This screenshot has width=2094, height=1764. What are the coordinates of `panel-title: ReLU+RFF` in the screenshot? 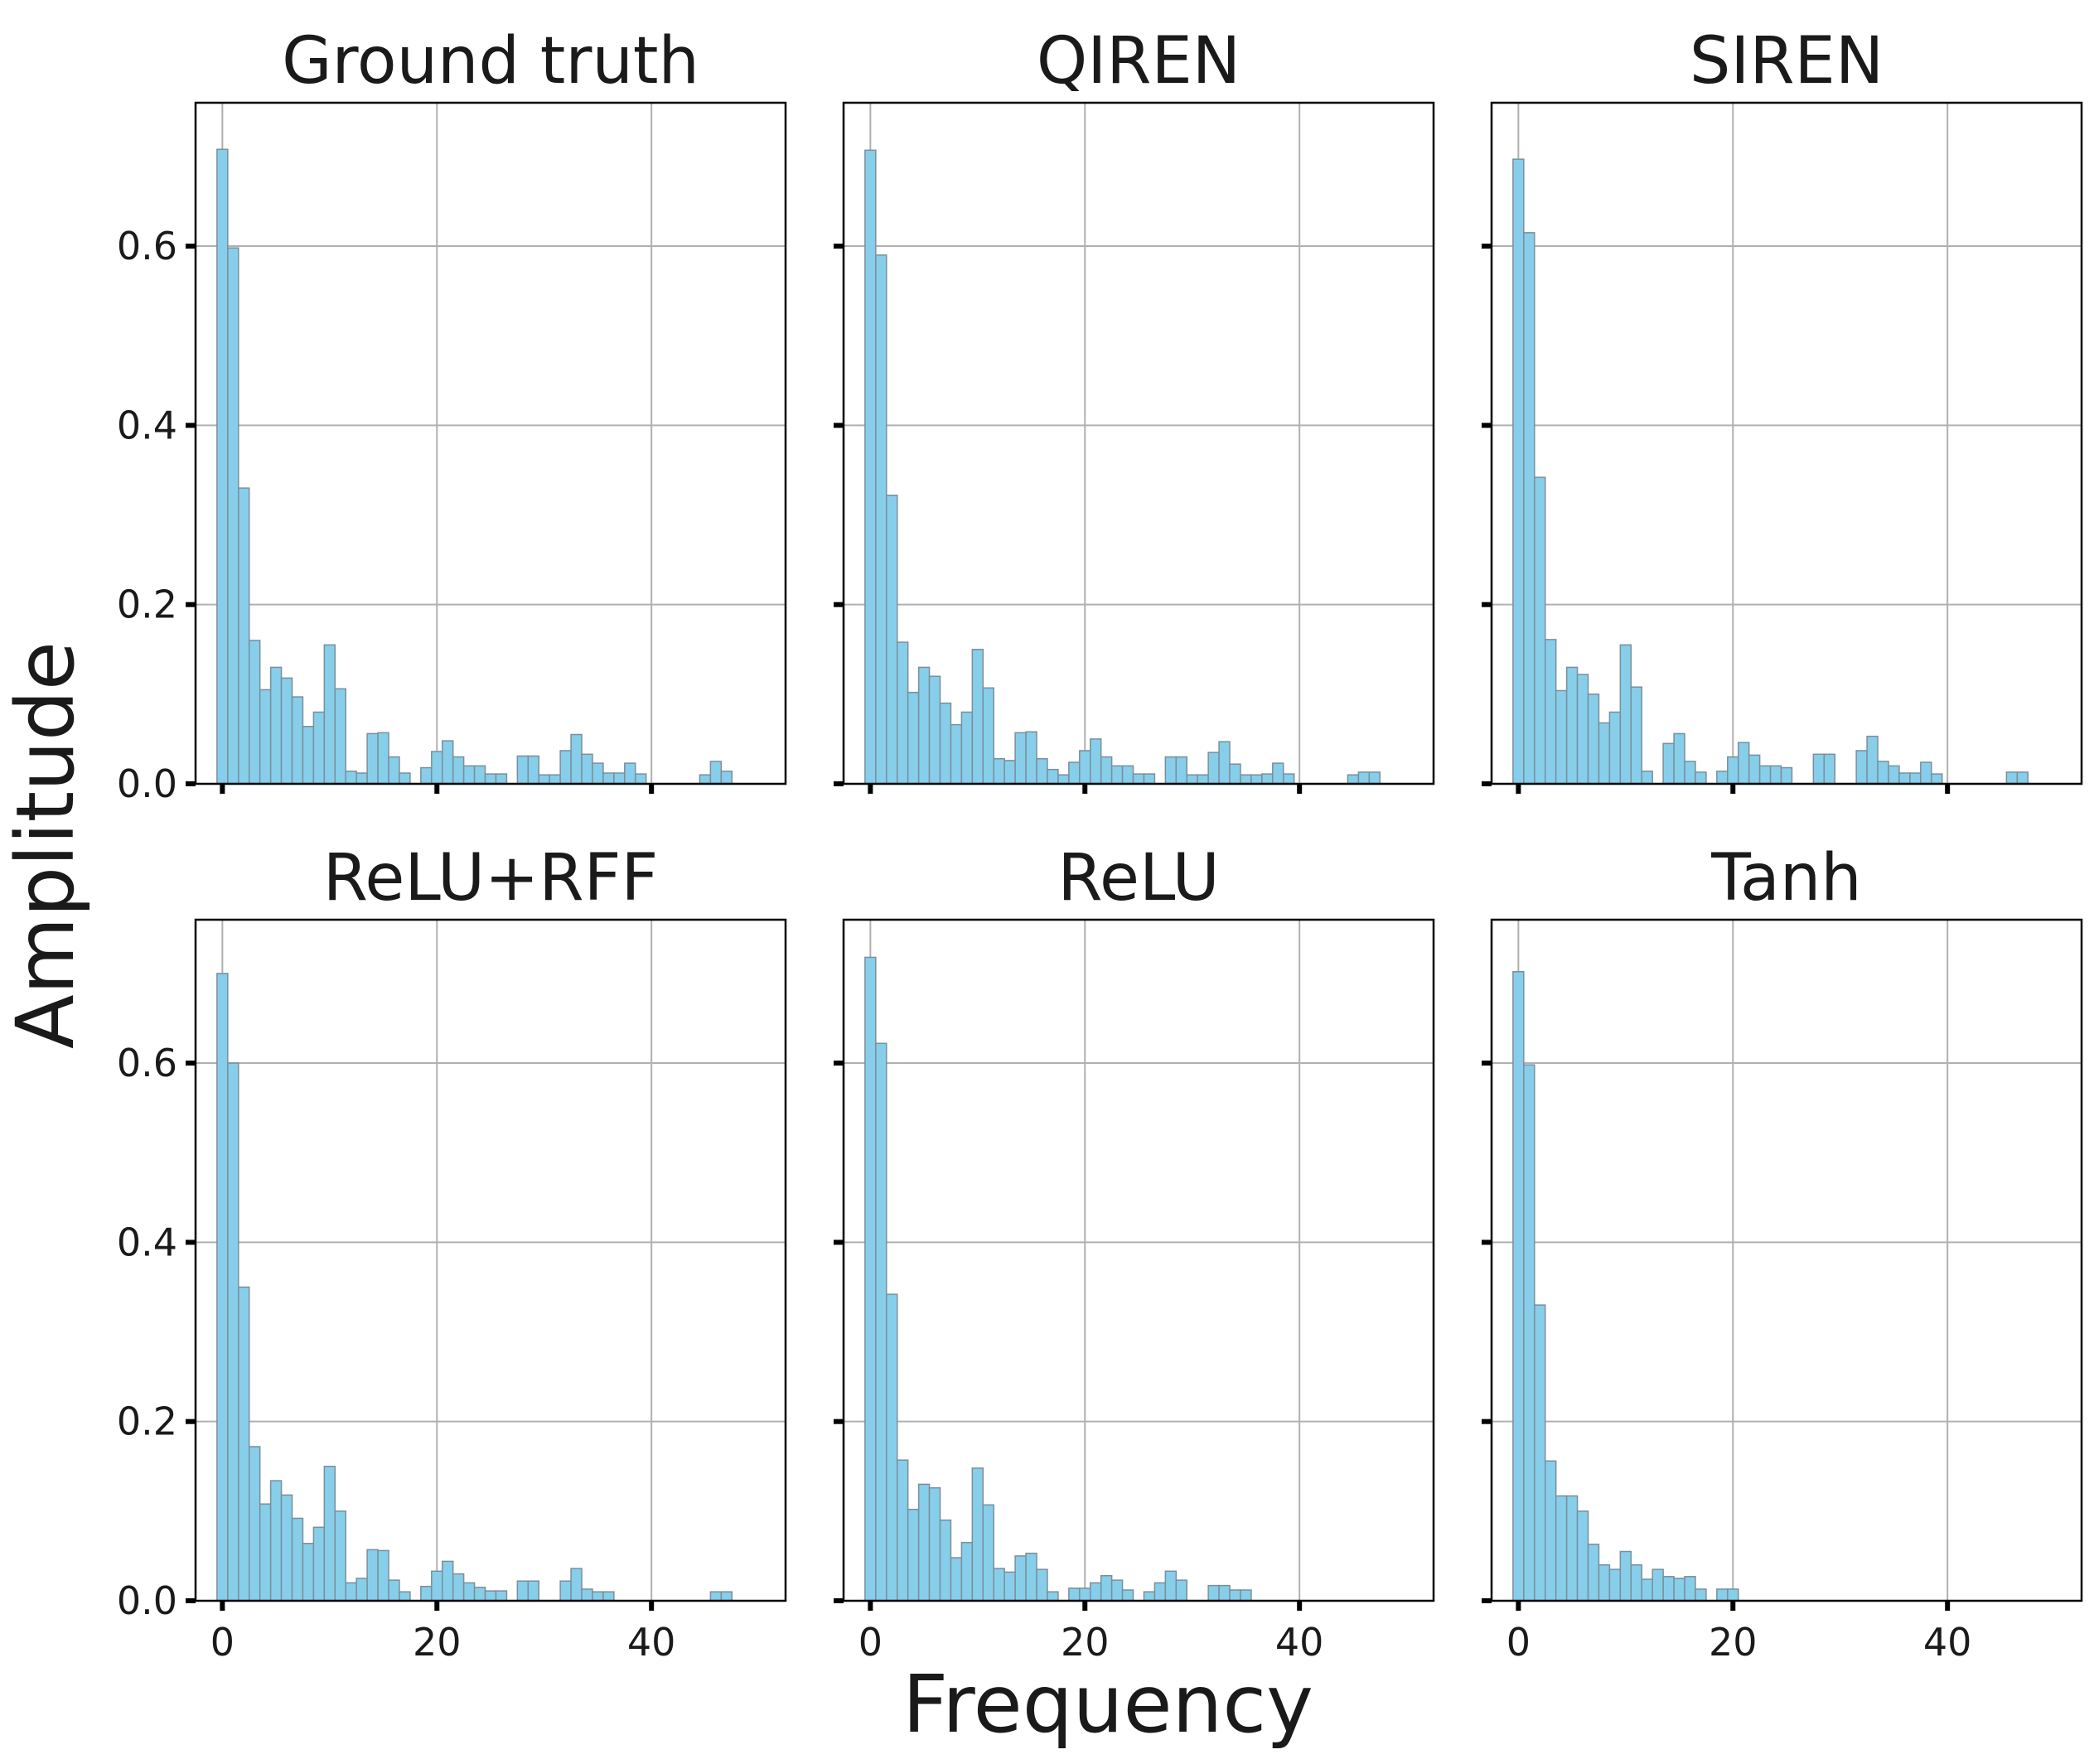 It's located at (491, 878).